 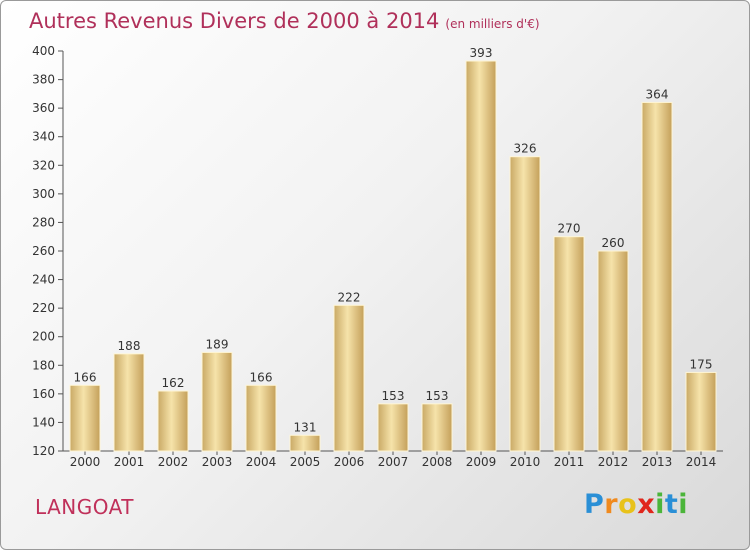 What do you see at coordinates (701, 411) in the screenshot?
I see `bar-2014` at bounding box center [701, 411].